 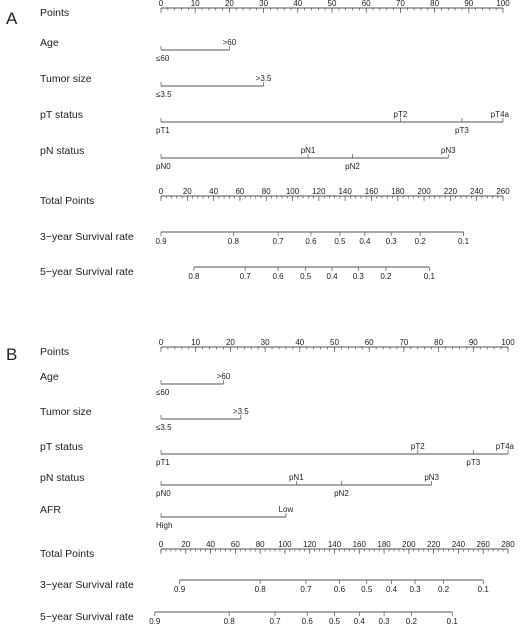 What do you see at coordinates (275, 9) in the screenshot?
I see `row-points: Points 0 10 20 30 40 50 60 70 80 90 100` at bounding box center [275, 9].